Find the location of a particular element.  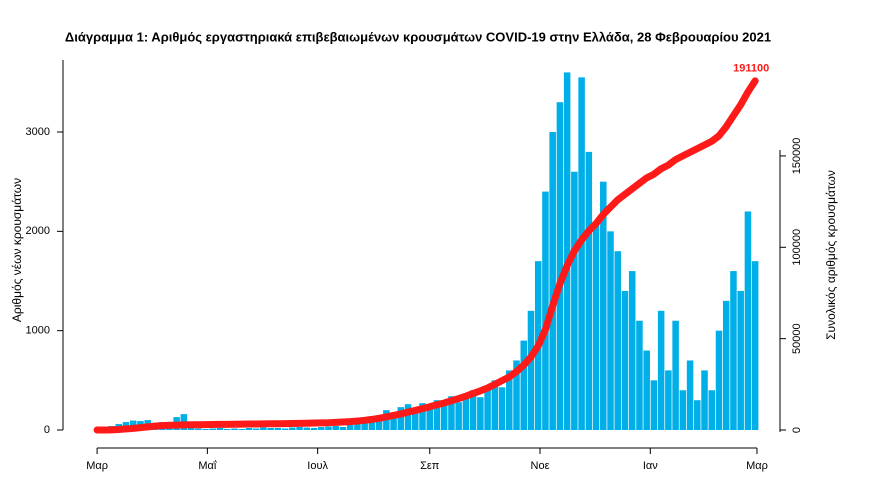

x-tick-label: Ιαν is located at coordinates (650, 466).